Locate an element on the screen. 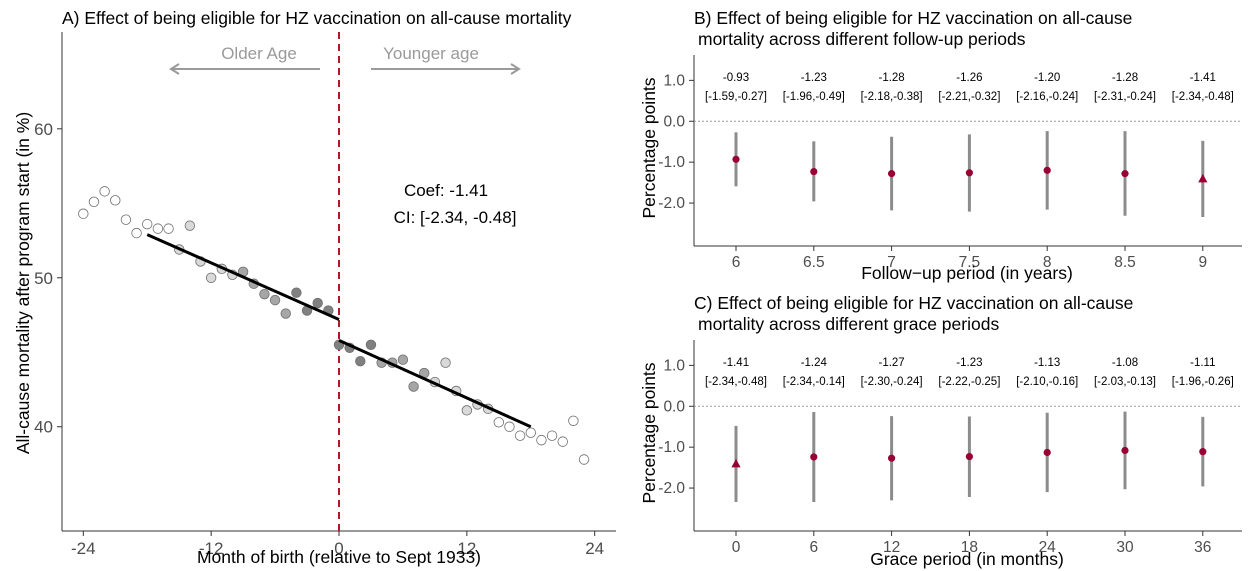  ci-label: [-2.34,-0.14] is located at coordinates (814, 382).